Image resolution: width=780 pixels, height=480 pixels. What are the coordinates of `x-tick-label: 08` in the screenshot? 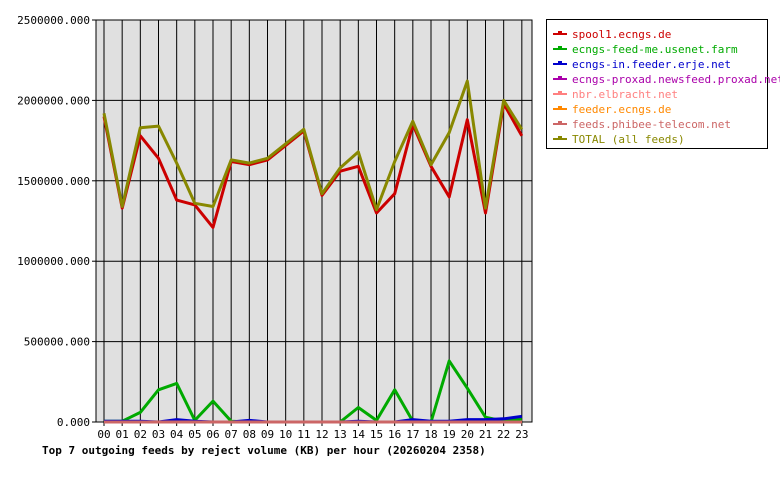 It's located at (249, 434).